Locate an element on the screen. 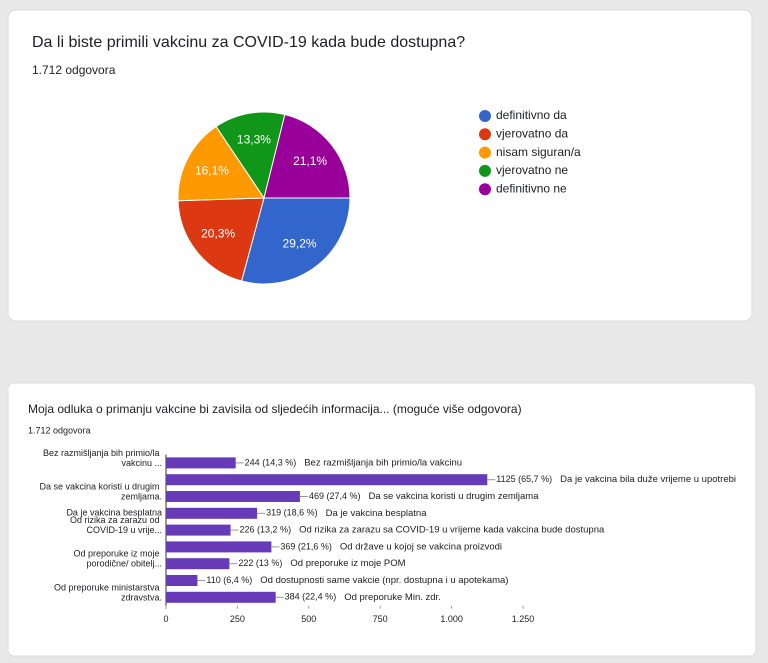 The width and height of the screenshot is (768, 663). y-tick-label: Da se vakcina koristi u drugim zemljama. is located at coordinates (100, 492).